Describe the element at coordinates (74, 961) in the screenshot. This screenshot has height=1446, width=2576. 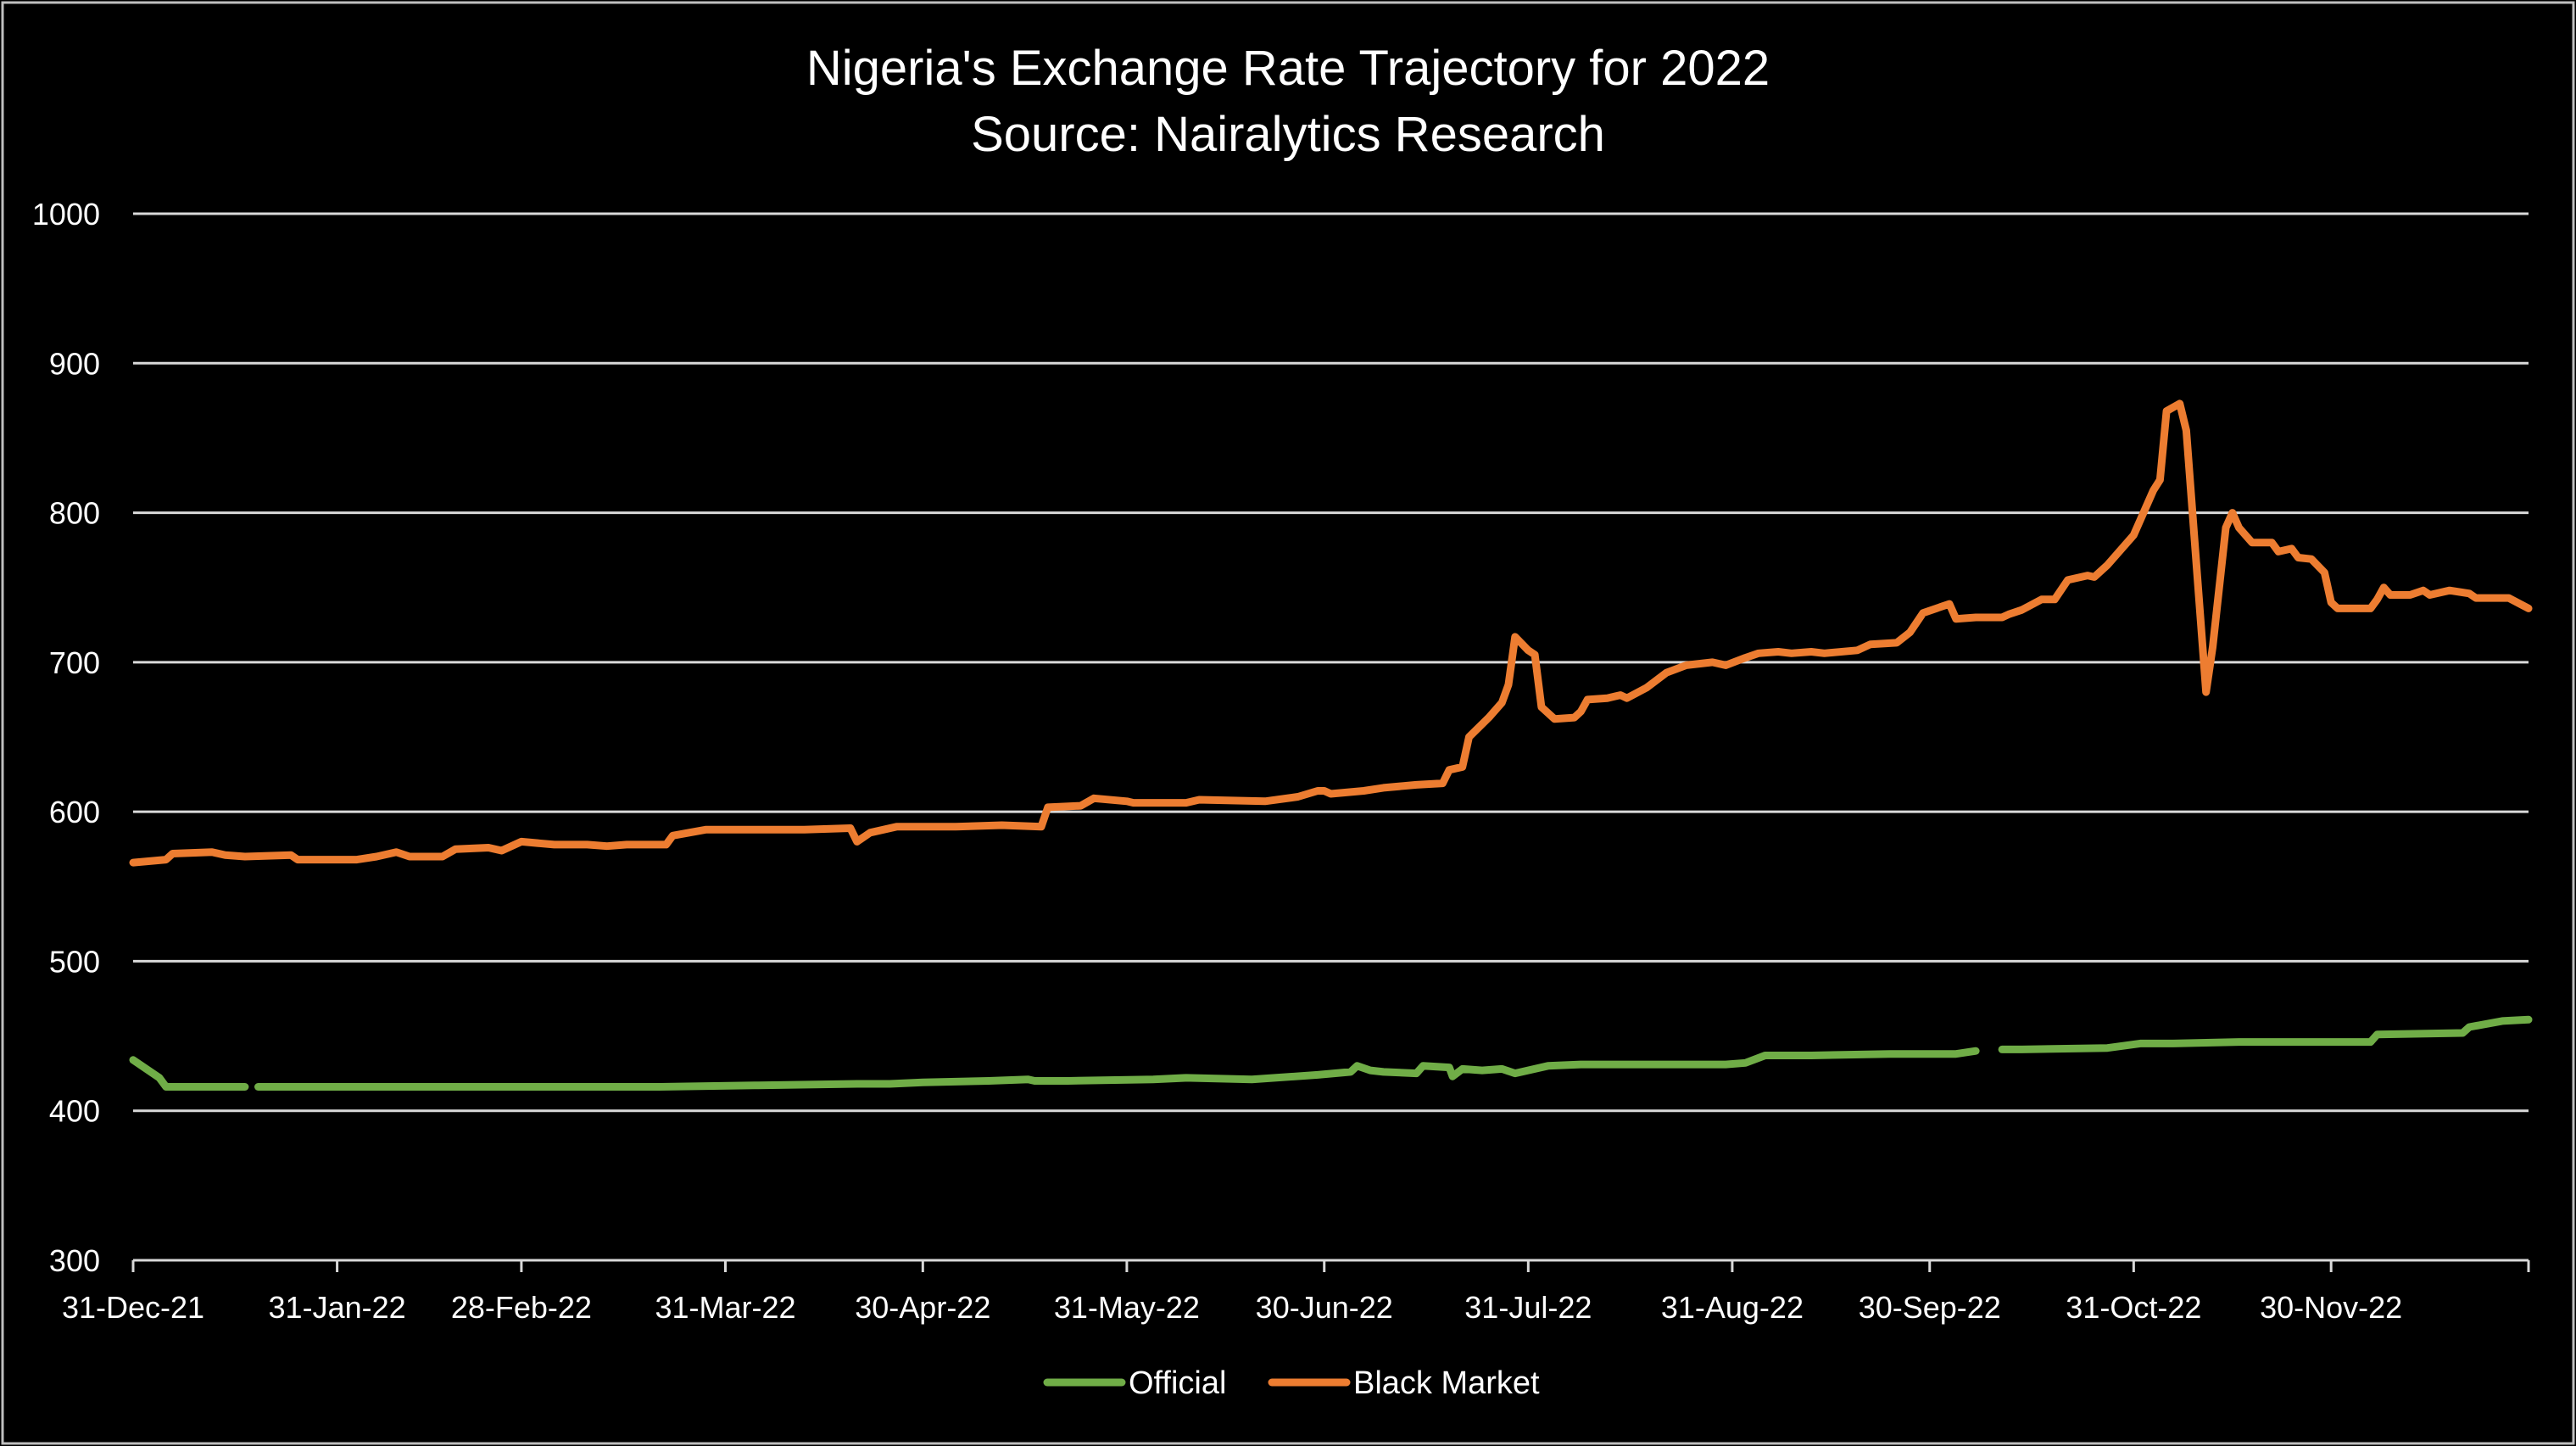
I see `y-tick-label: 500` at that location.